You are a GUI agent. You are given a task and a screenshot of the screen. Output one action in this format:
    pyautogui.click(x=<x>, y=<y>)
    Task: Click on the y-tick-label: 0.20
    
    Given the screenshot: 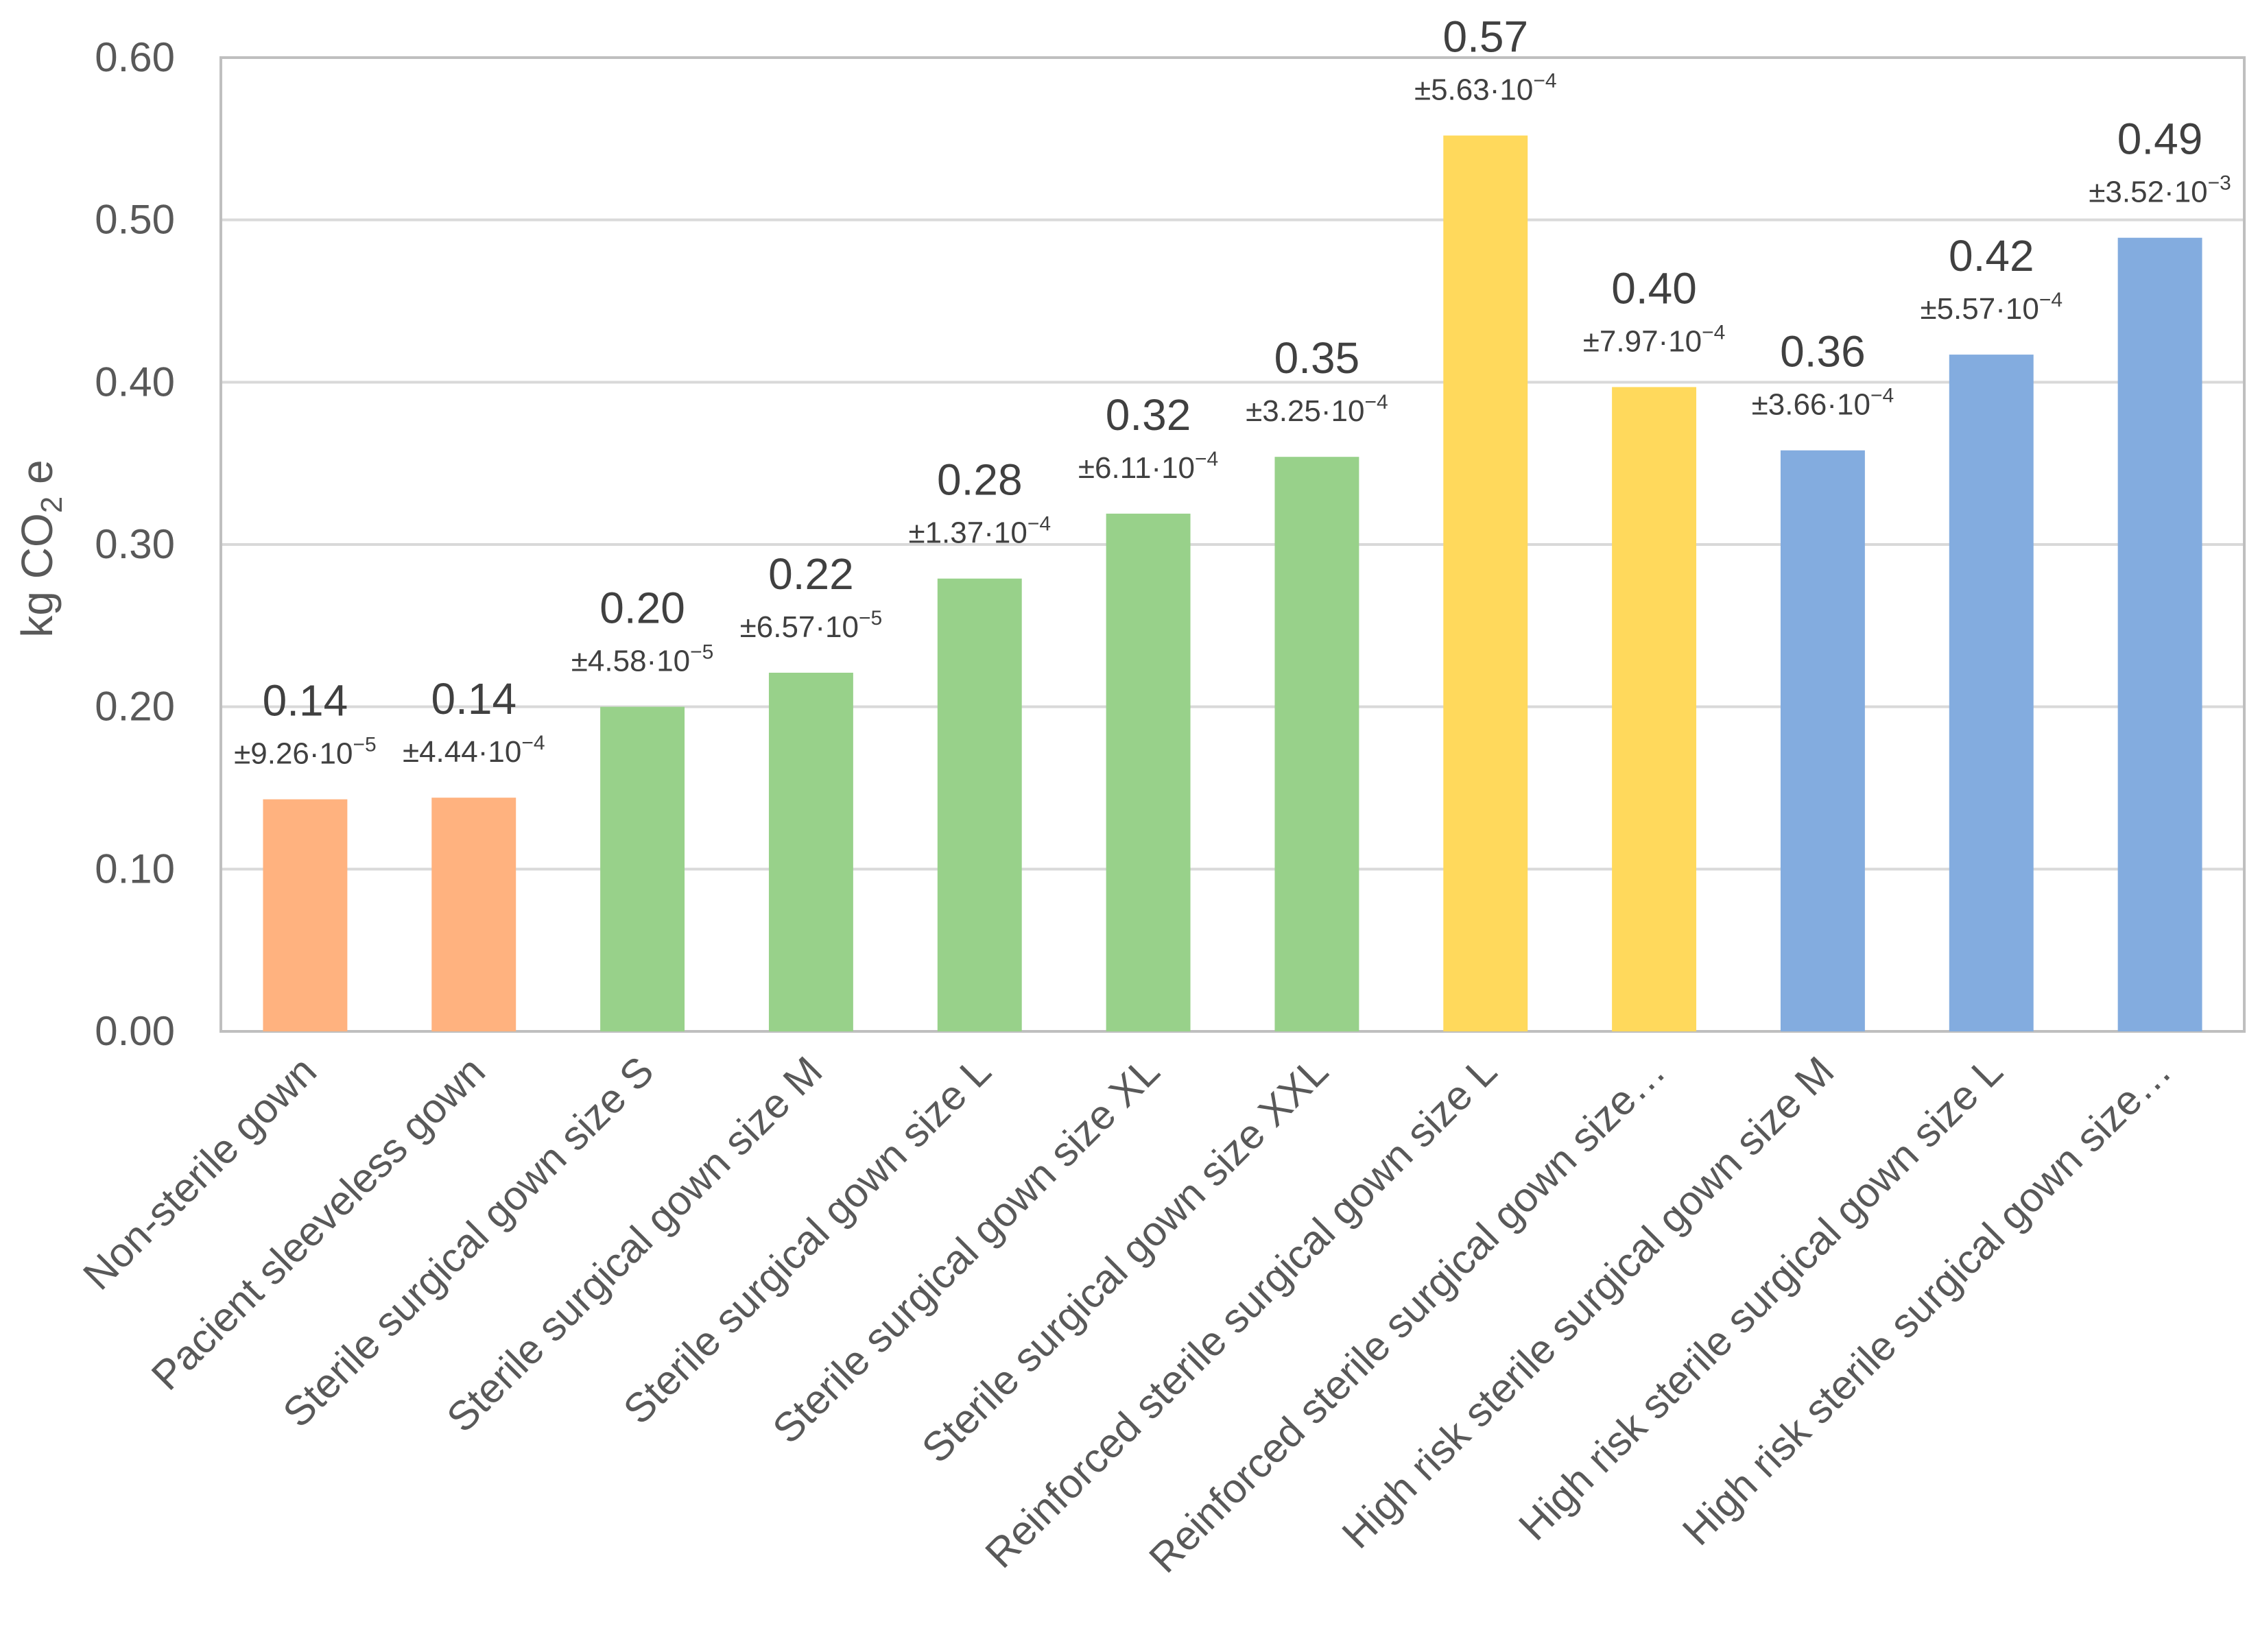 What is the action you would take?
    pyautogui.click(x=135, y=707)
    